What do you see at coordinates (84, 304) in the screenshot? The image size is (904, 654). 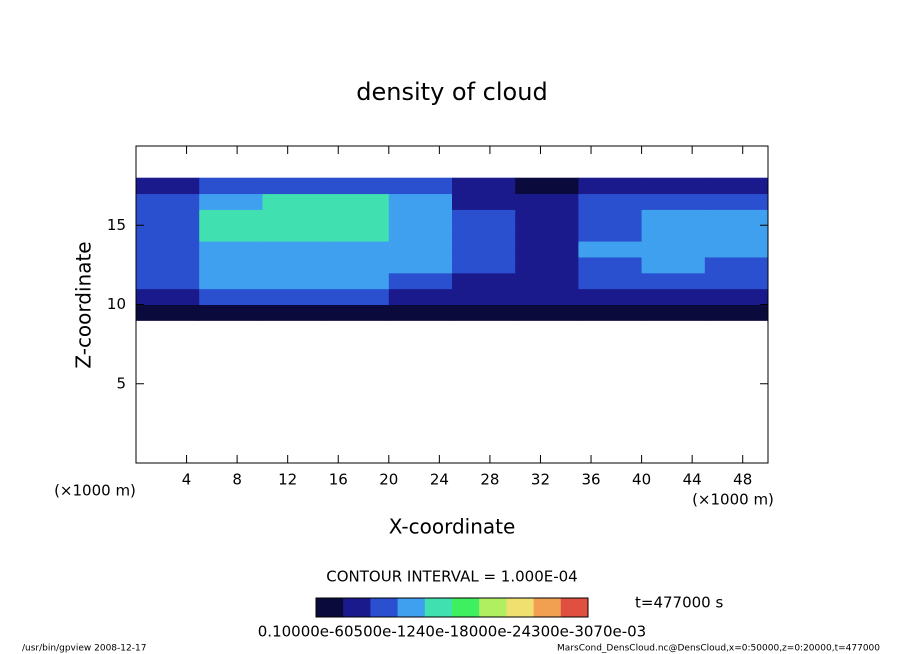 I see `y-axis-label: Z-coordinate` at bounding box center [84, 304].